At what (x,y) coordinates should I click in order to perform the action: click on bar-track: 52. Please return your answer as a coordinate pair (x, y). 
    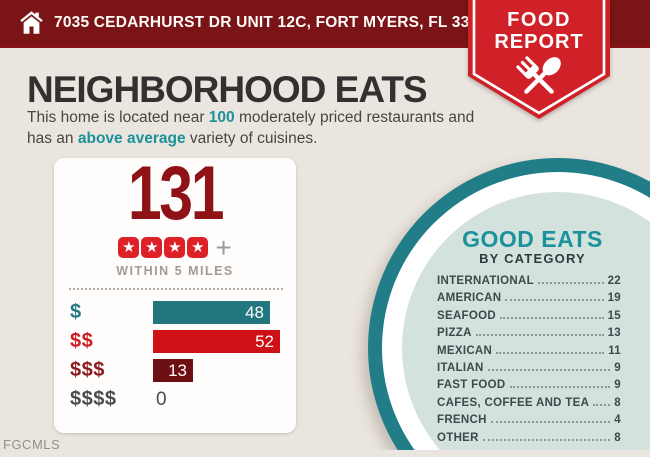
    Looking at the image, I should click on (218, 341).